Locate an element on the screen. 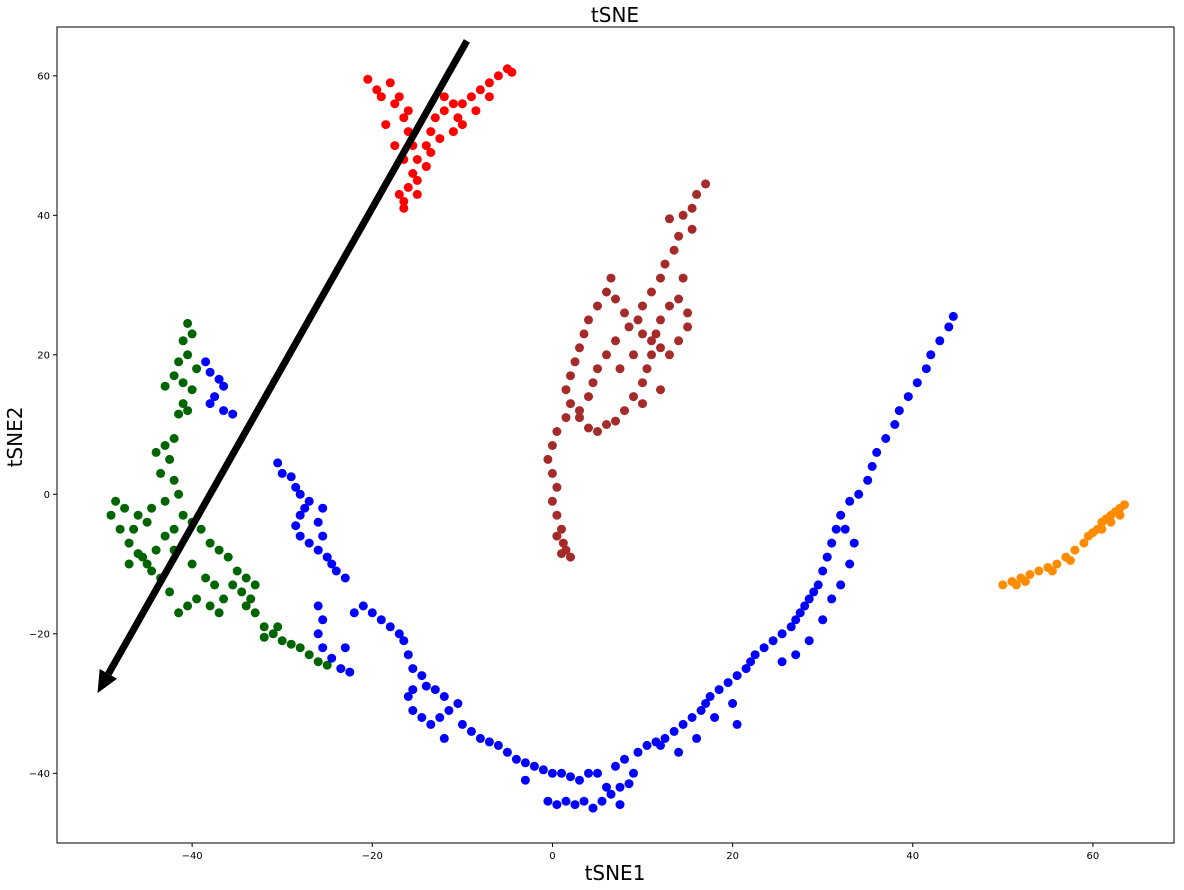  x-tick-label: 40 is located at coordinates (912, 856).